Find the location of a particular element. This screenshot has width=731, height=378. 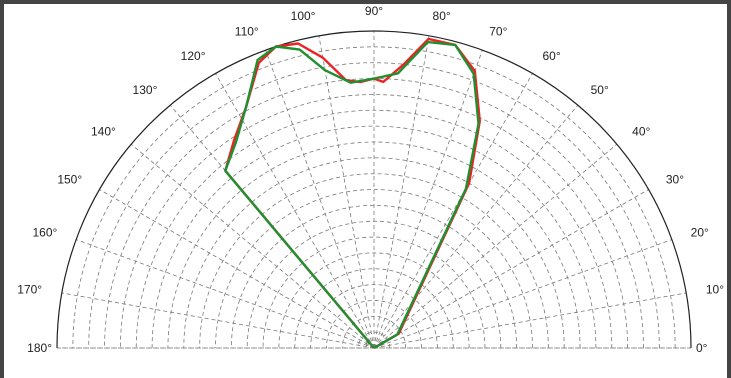

angle-tick-label: 20° is located at coordinates (700, 233).